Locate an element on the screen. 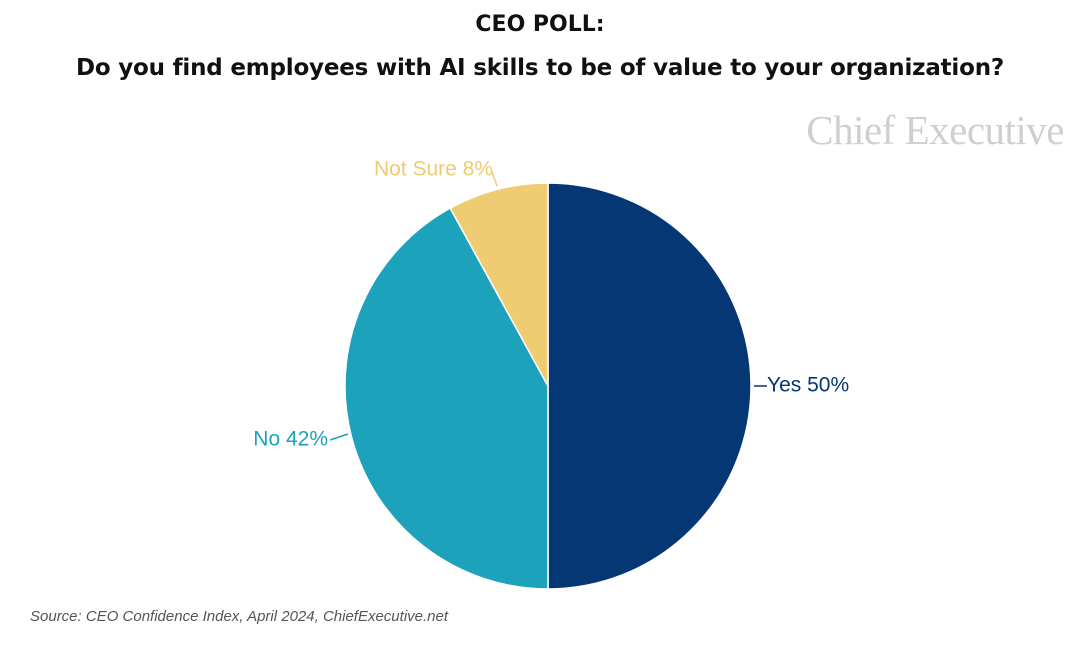 The width and height of the screenshot is (1080, 655). leader-line-no is located at coordinates (339, 437).